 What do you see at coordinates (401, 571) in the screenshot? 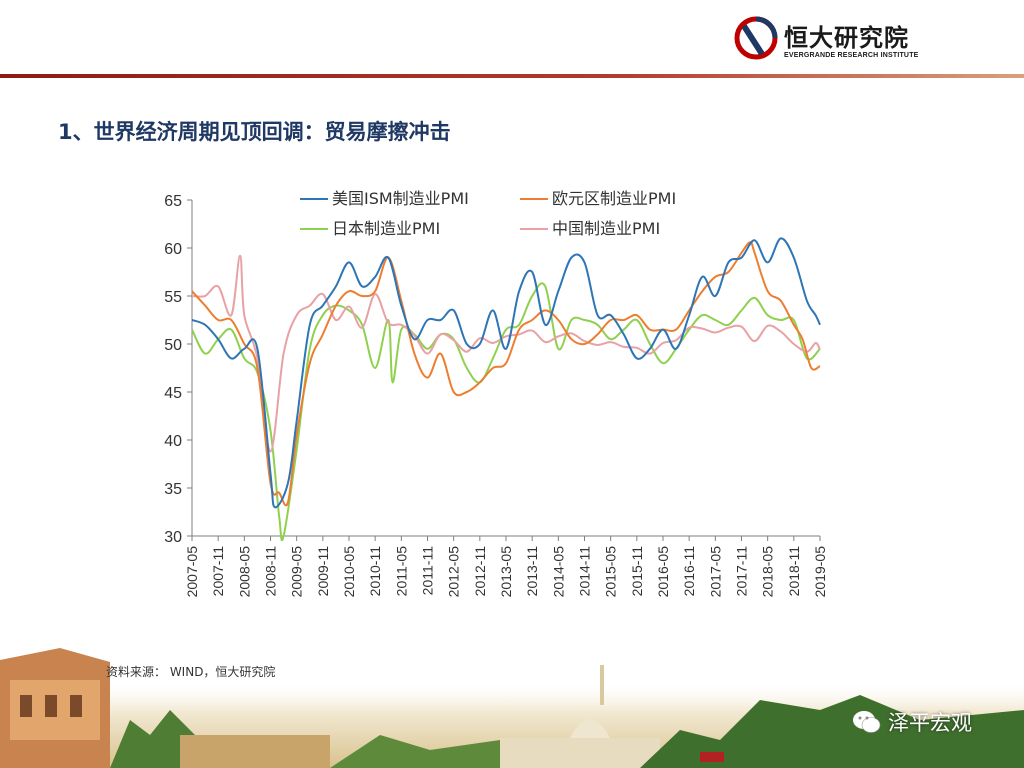
I see `x-tick-label: 2011-05` at bounding box center [401, 571].